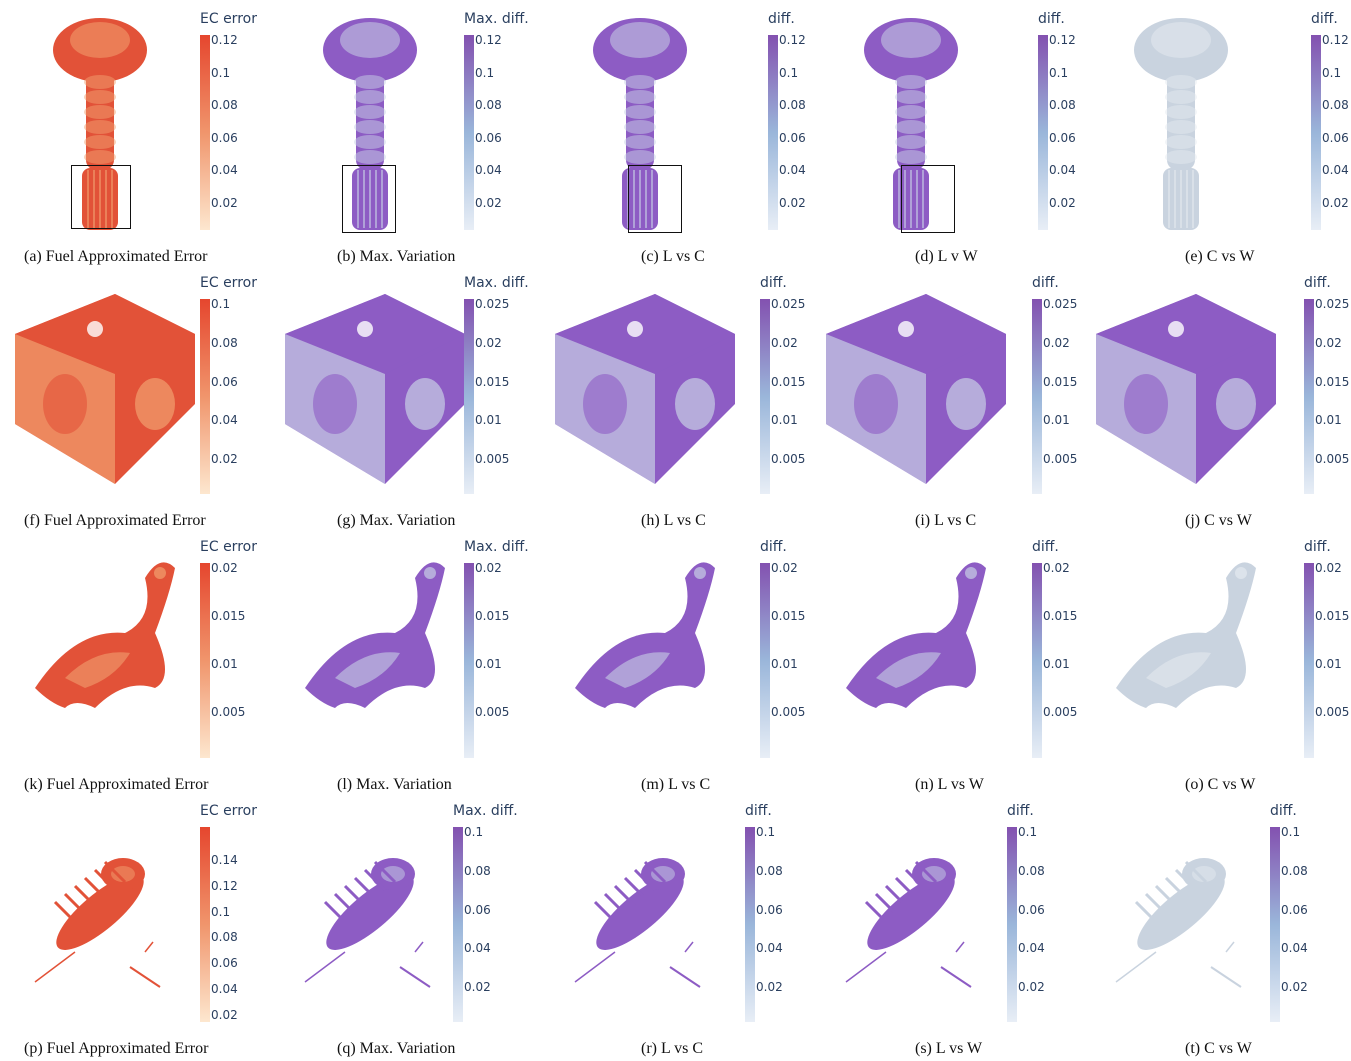 The image size is (1351, 1061). I want to click on subfigure-caption: (e) C vs W, so click(1220, 256).